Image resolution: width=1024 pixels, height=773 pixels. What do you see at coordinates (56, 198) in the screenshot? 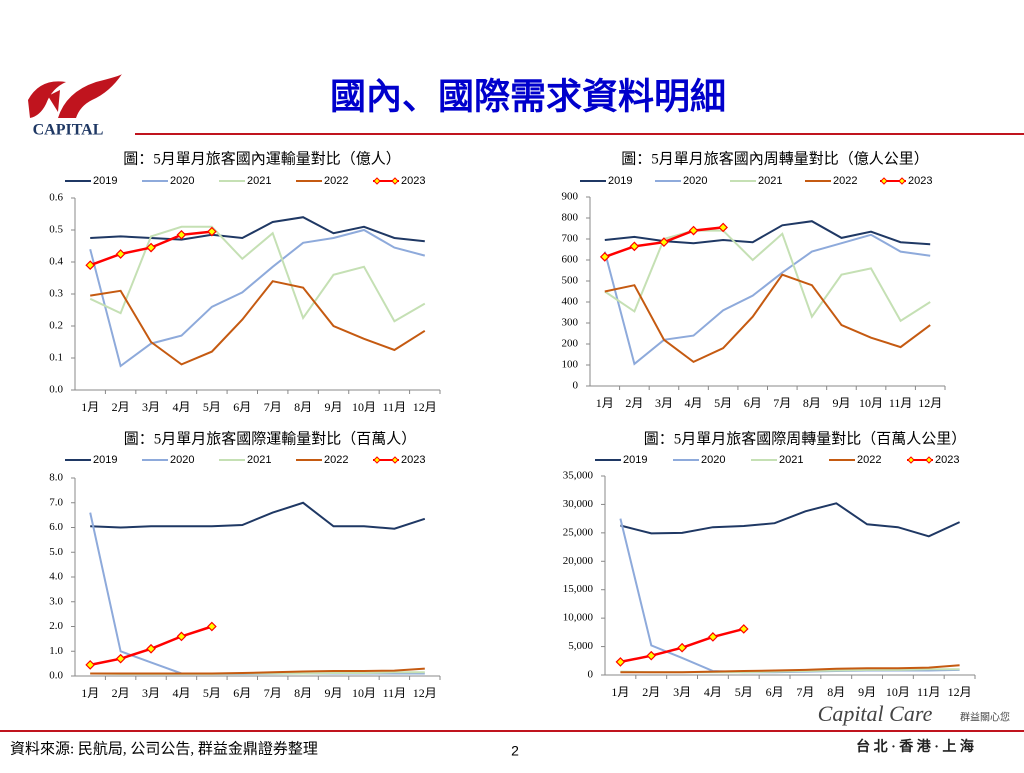
I see `y-tick-label: 0.6` at bounding box center [56, 198].